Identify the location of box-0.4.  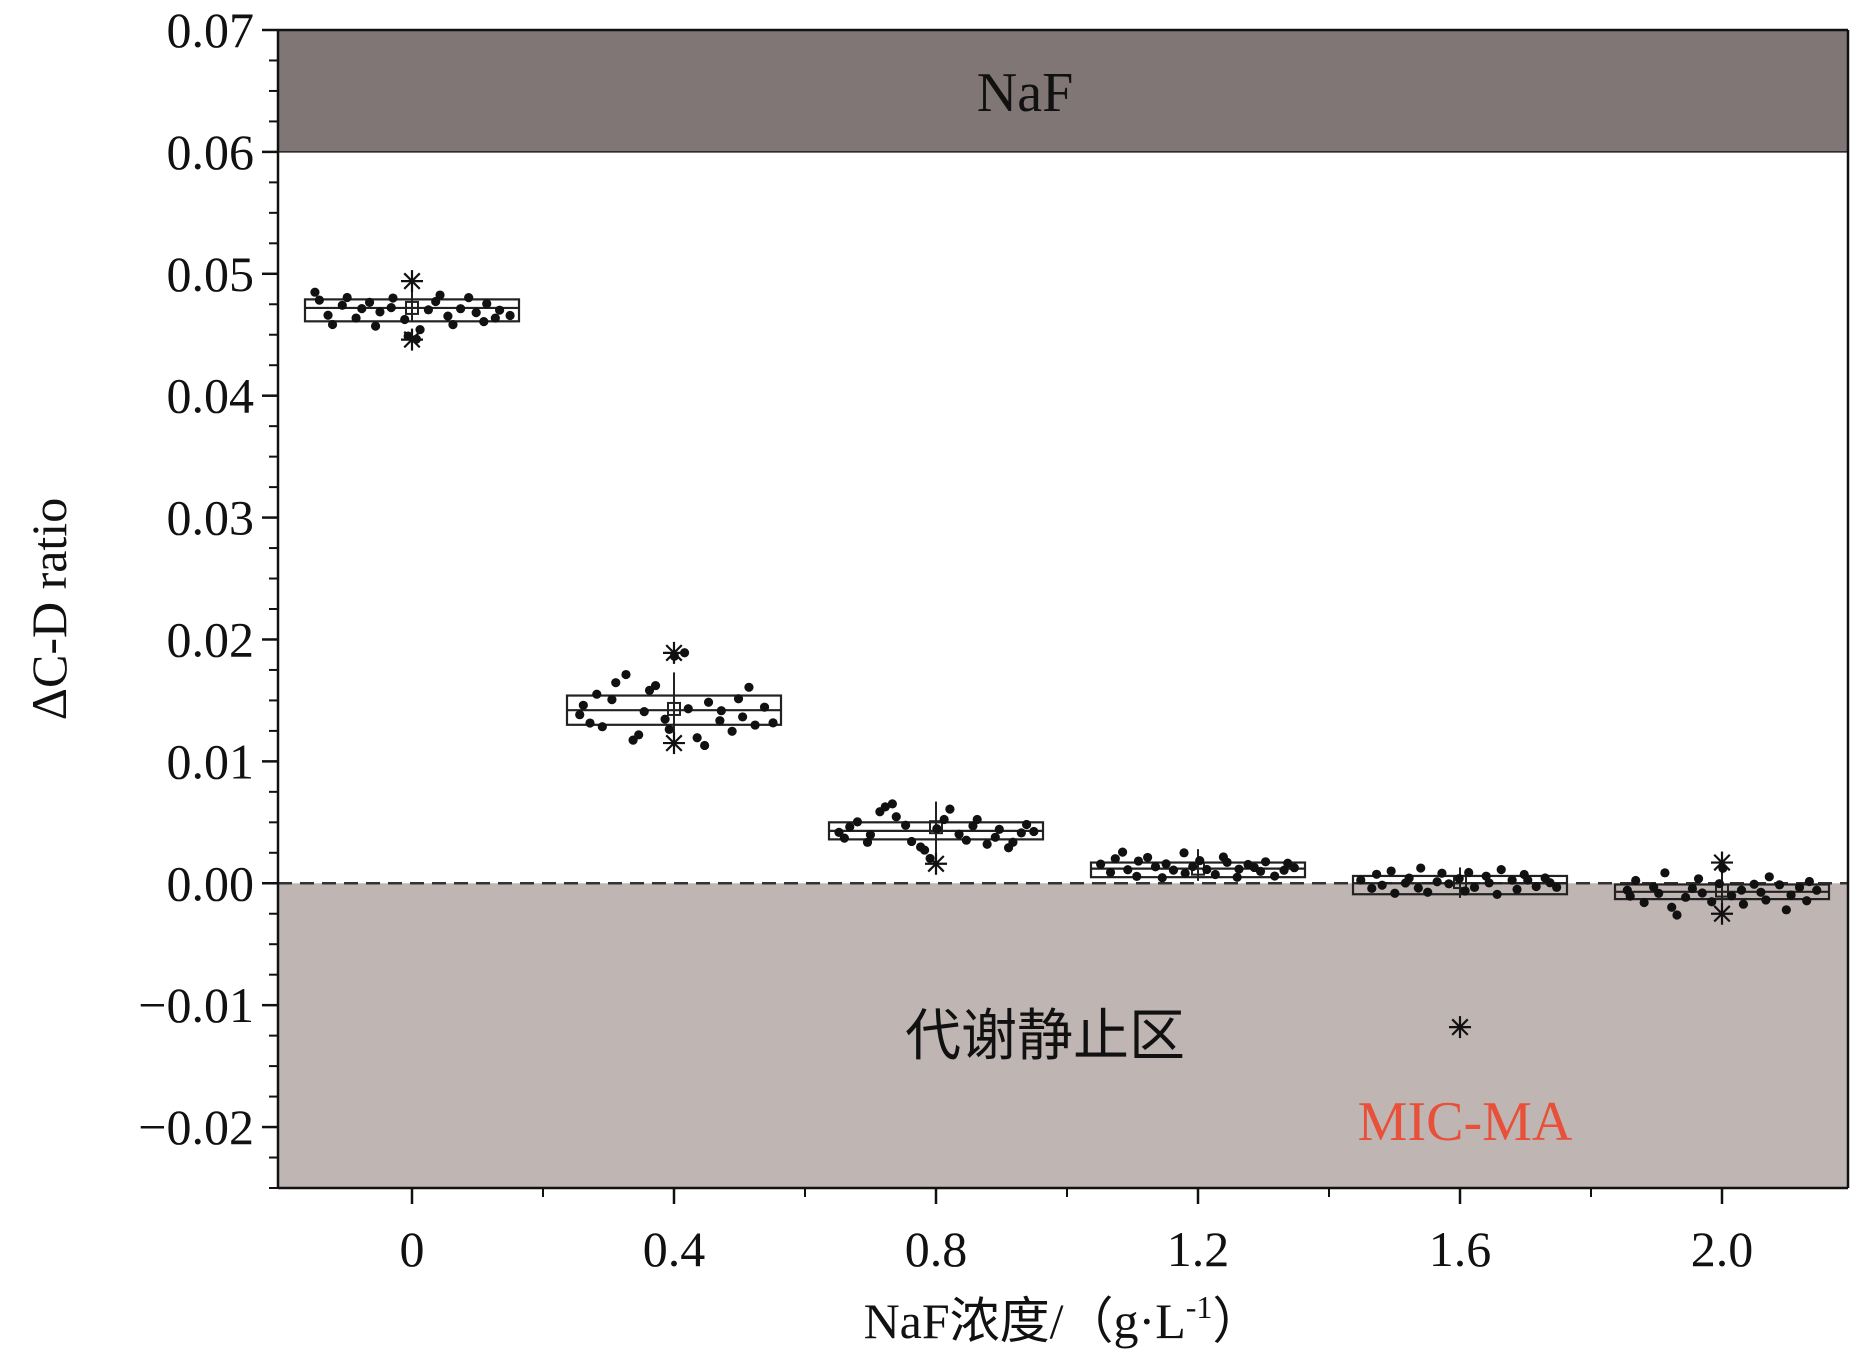
(674, 698).